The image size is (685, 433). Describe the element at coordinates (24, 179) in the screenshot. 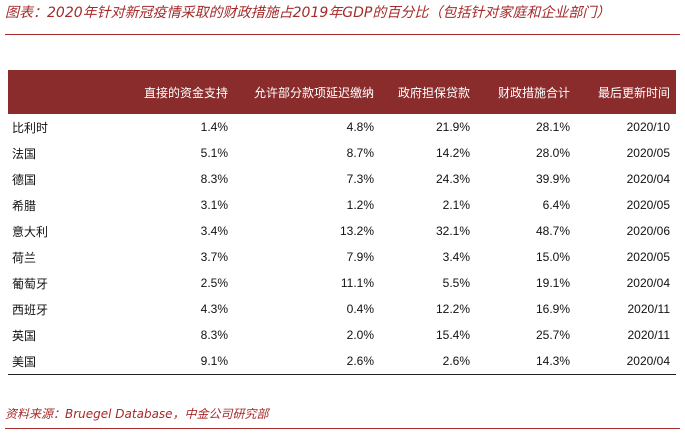

I see `country-cell: 德国` at that location.